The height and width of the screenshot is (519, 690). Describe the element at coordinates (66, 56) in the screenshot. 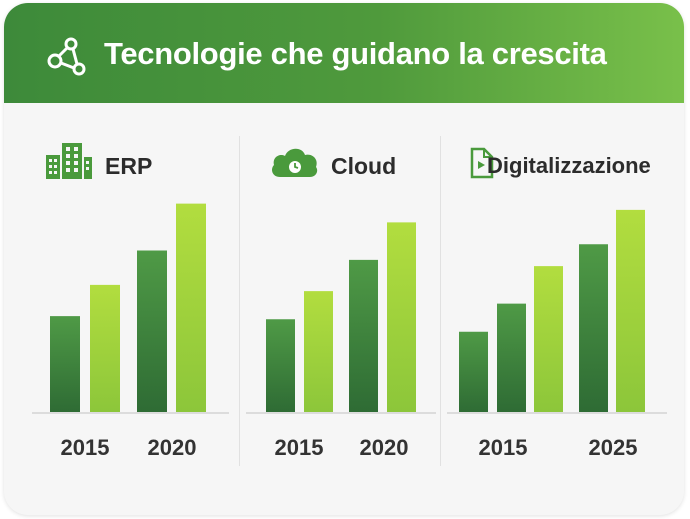

I see `network-icon` at that location.